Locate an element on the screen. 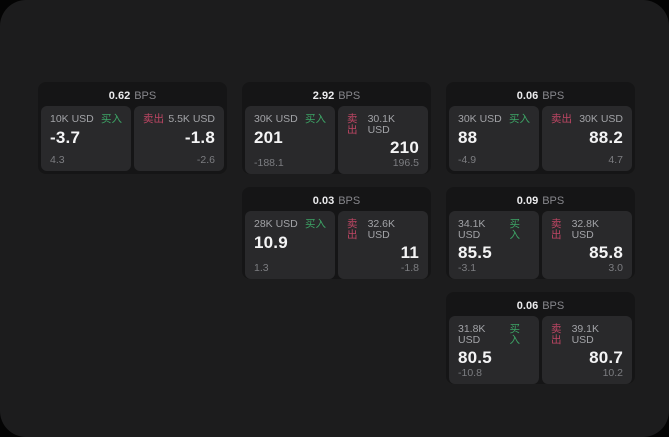 The image size is (669, 437). buy-price: 201 is located at coordinates (268, 137).